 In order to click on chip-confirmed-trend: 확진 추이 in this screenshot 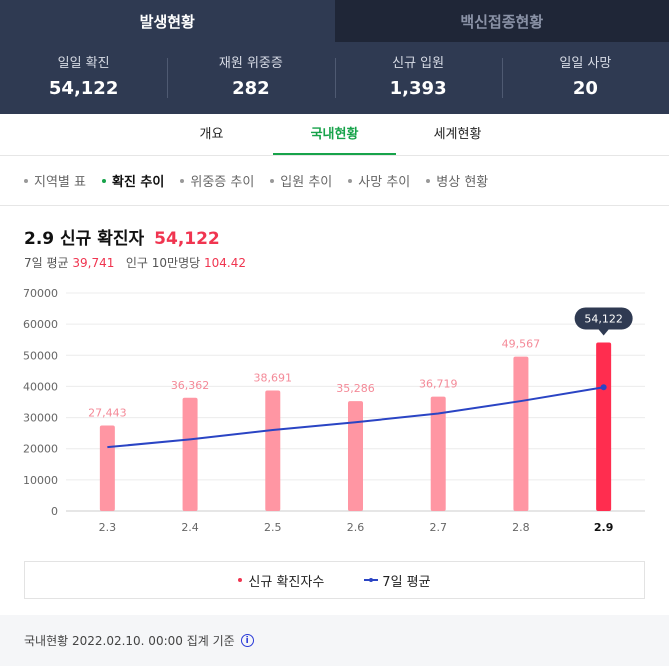, I will do `click(133, 180)`.